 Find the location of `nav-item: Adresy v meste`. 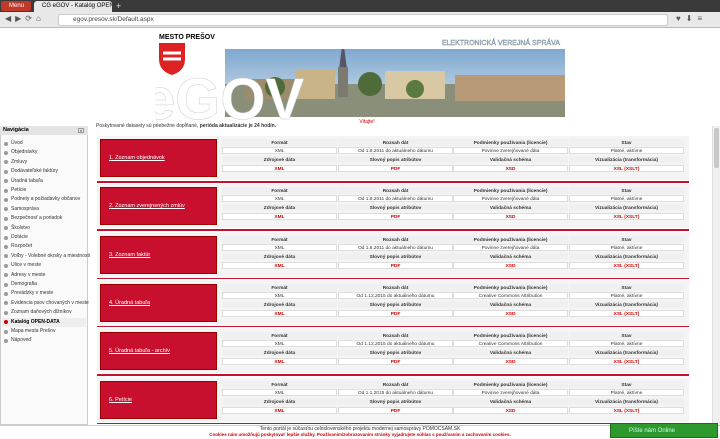

nav-item: Adresy v meste is located at coordinates (28, 274).